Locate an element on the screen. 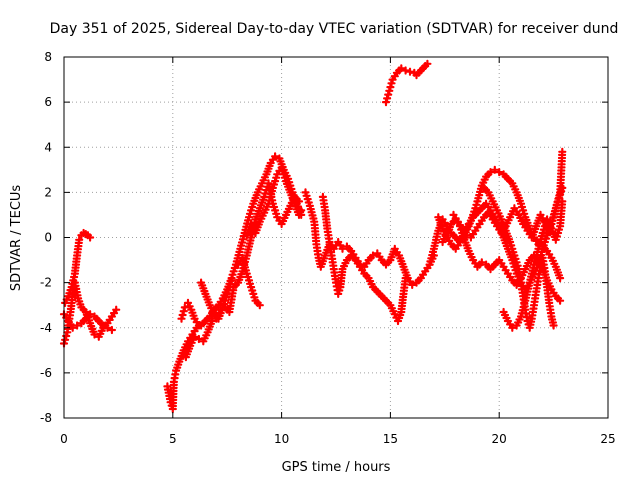 The image size is (640, 480). x-tick-label: 10 is located at coordinates (281, 439).